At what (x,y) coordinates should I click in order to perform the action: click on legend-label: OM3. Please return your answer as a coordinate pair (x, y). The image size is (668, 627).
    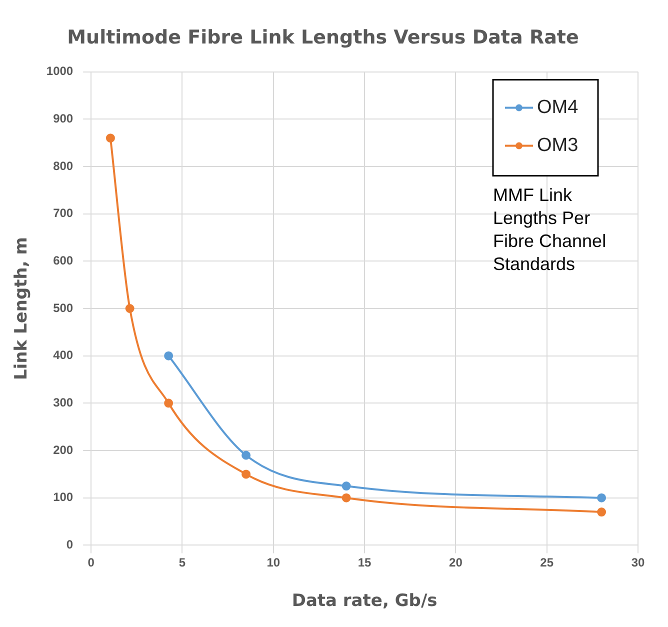
    Looking at the image, I should click on (557, 145).